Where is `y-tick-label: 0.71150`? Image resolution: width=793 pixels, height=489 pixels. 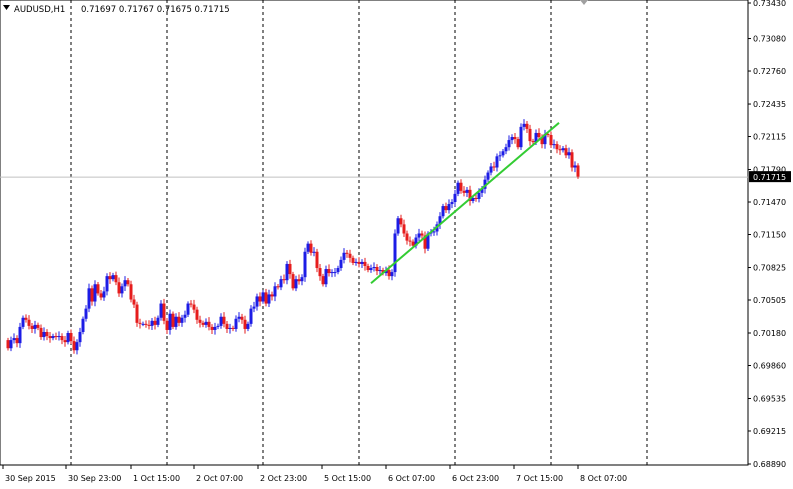
y-tick-label: 0.71150 is located at coordinates (769, 235).